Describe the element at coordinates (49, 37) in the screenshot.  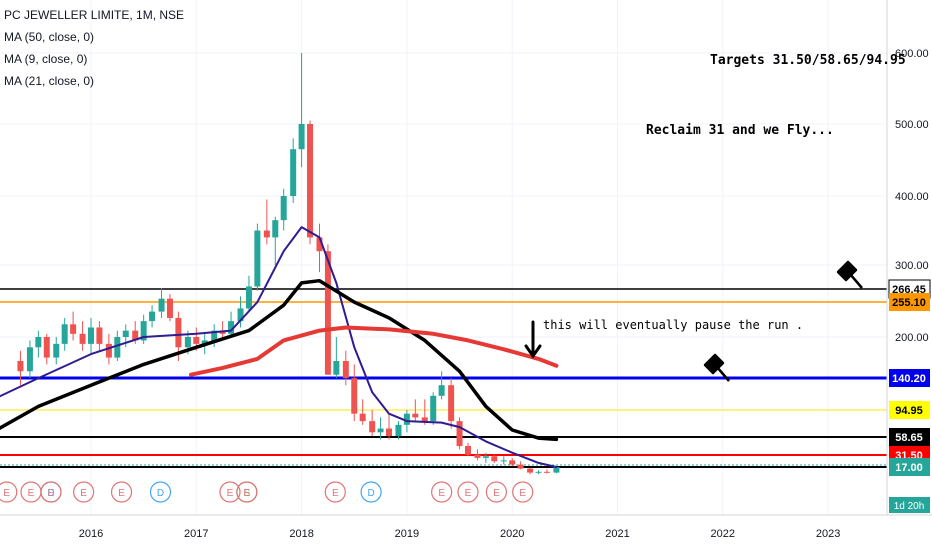
I see `legend-ma50: MA (50, close, 0)` at that location.